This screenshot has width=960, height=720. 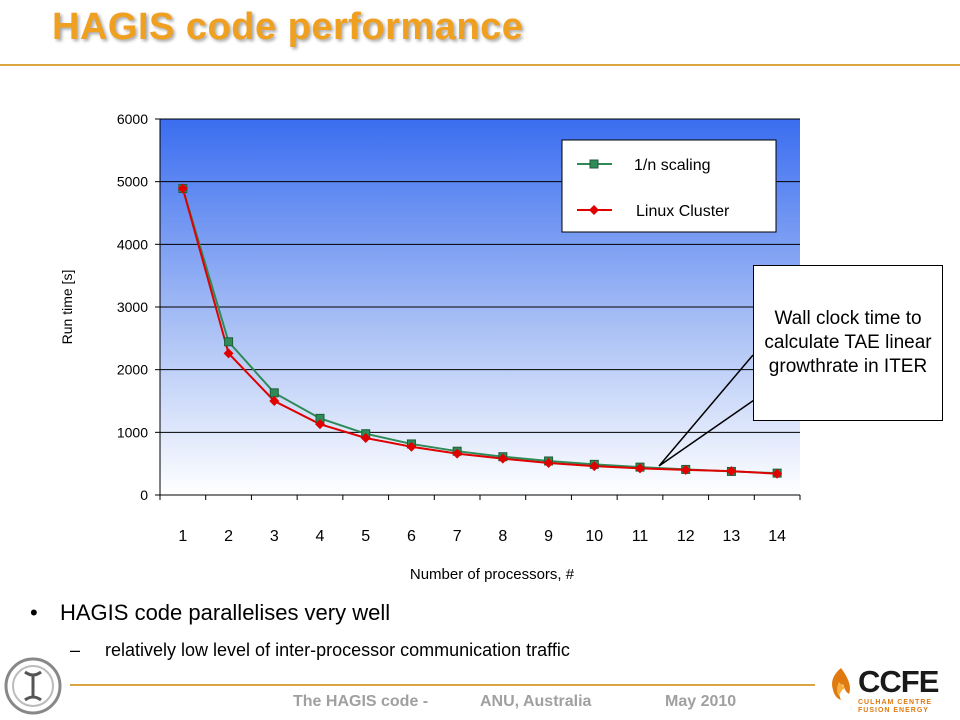 What do you see at coordinates (594, 164) in the screenshot?
I see `legend-marker-1n` at bounding box center [594, 164].